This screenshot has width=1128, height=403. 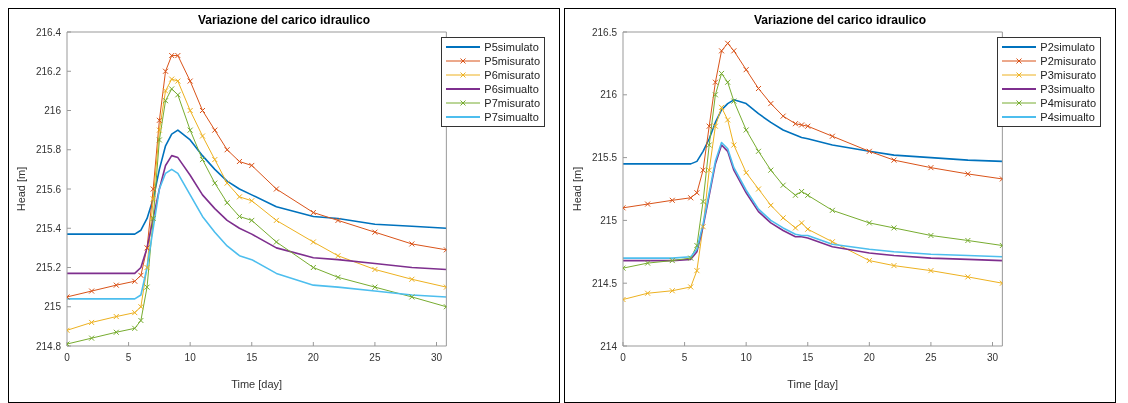 What do you see at coordinates (48, 32) in the screenshot?
I see `y-tick-label: 216.4` at bounding box center [48, 32].